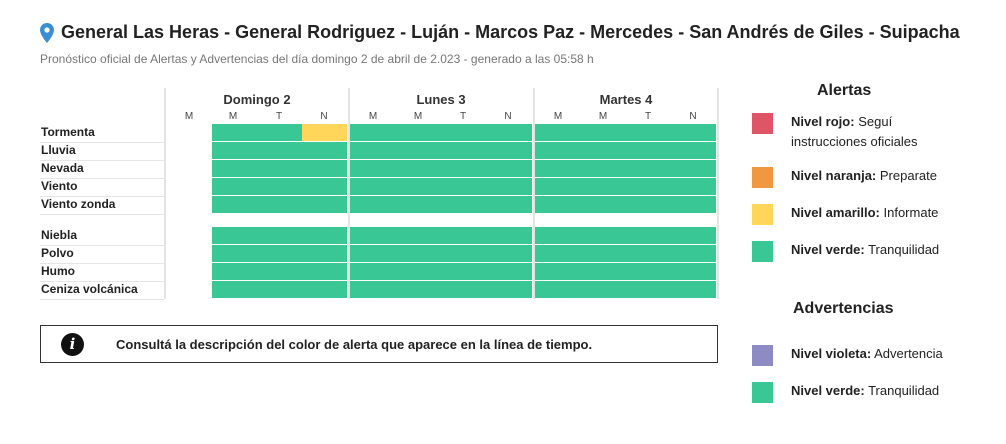 The width and height of the screenshot is (1006, 444). Describe the element at coordinates (324, 132) in the screenshot. I see `alert-cell-amarillo` at that location.